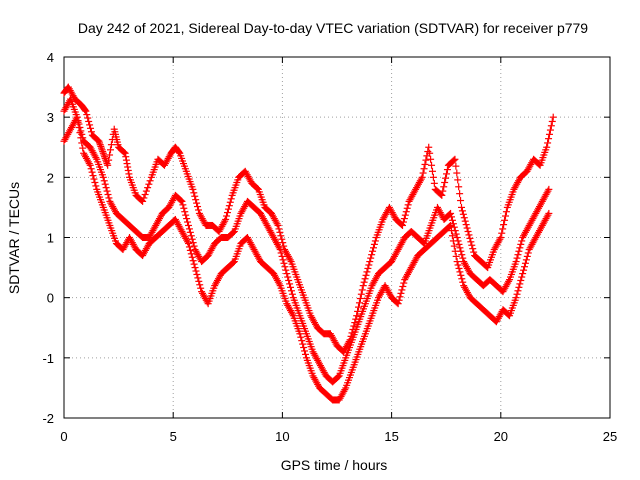  Describe the element at coordinates (48, 418) in the screenshot. I see `y-tick-label: -2` at that location.